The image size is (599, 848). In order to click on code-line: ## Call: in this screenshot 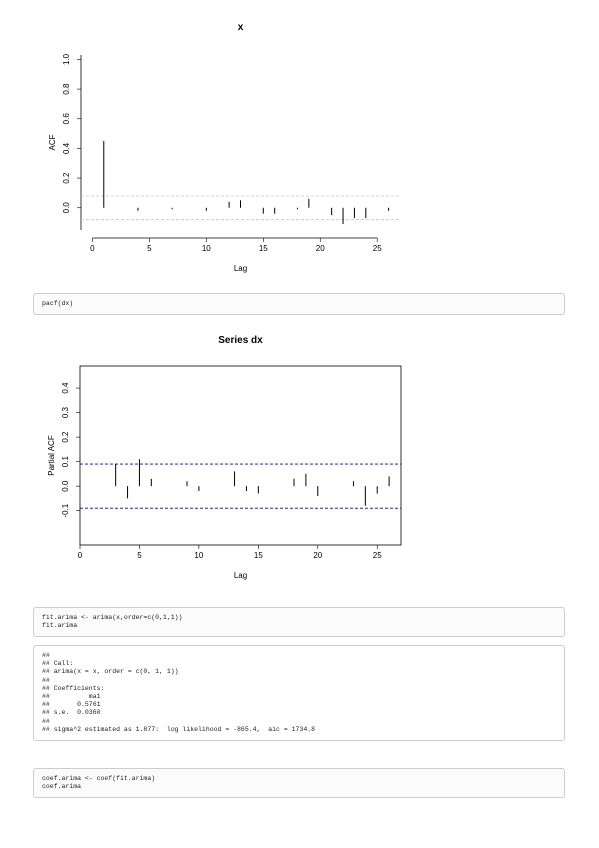, I will do `click(58, 664)`.